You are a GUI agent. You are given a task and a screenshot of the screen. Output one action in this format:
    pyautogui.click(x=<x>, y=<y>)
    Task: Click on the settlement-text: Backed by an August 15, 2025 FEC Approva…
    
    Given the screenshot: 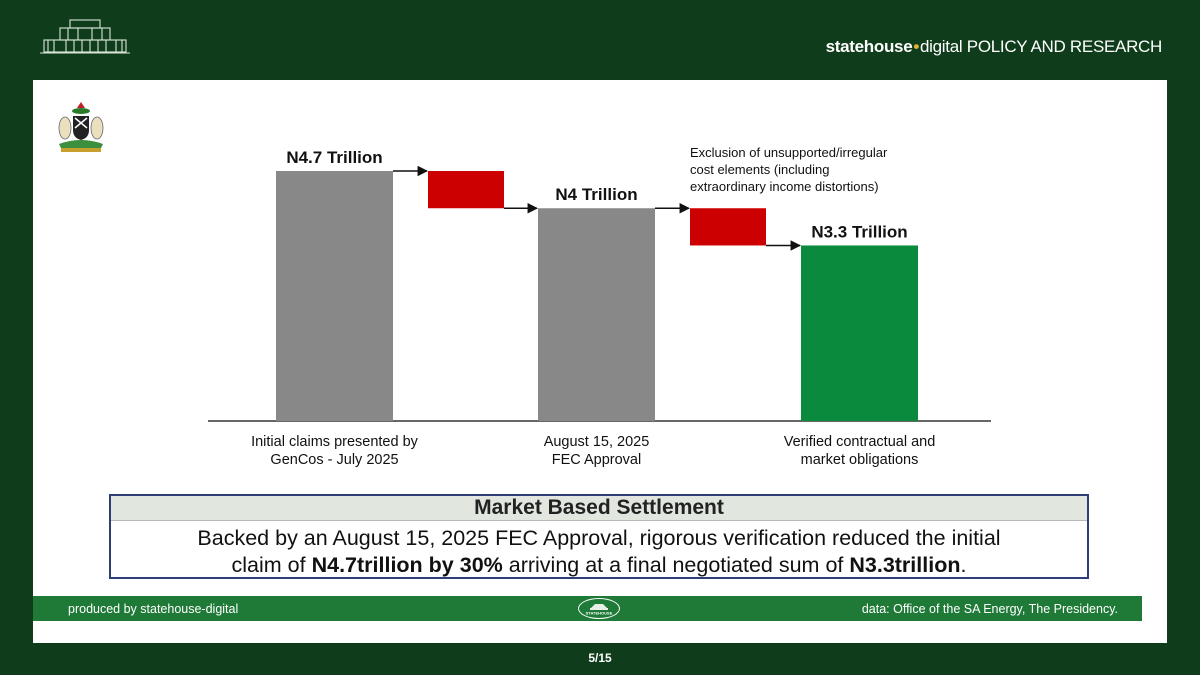 What is the action you would take?
    pyautogui.click(x=599, y=550)
    